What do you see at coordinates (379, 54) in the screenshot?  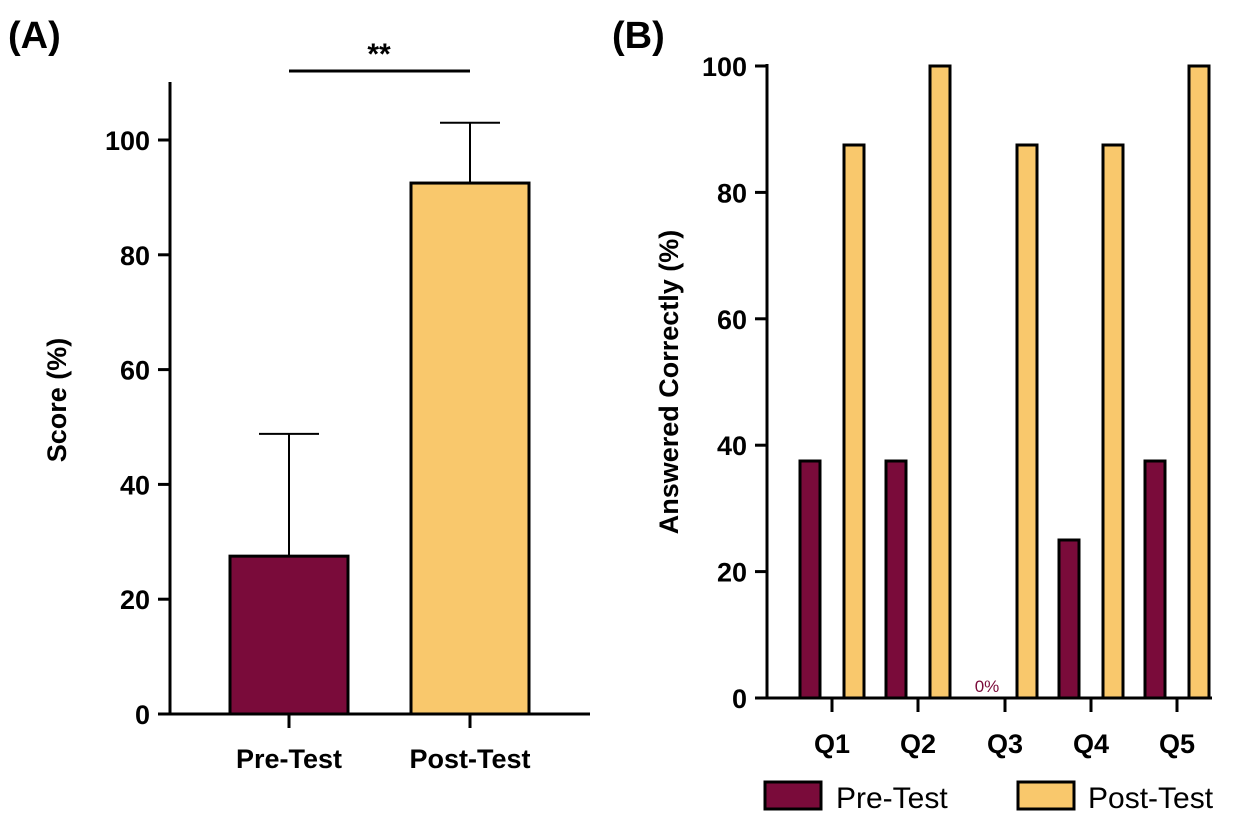 I see `significance-label: **` at bounding box center [379, 54].